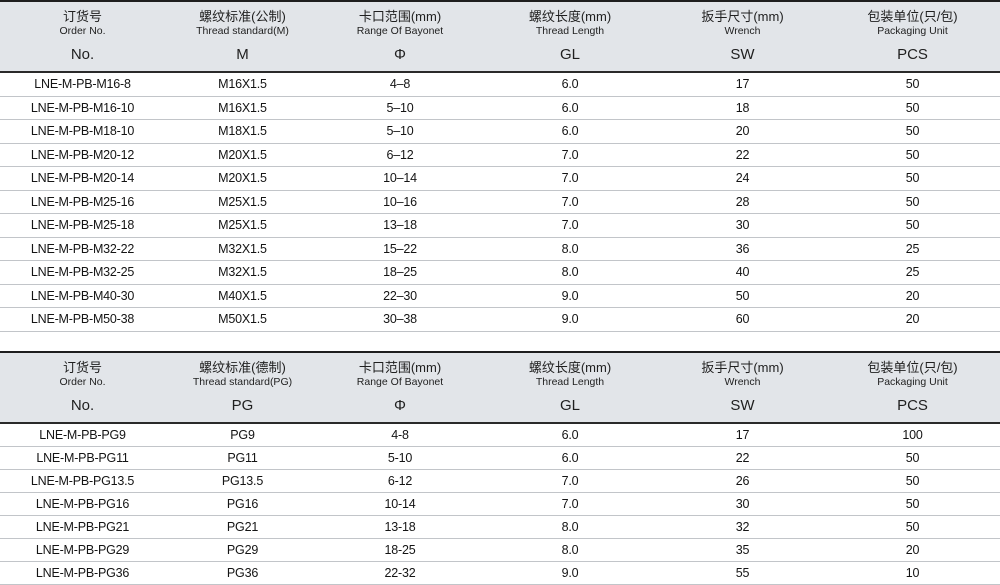 The image size is (1000, 585). What do you see at coordinates (400, 178) in the screenshot?
I see `cell-bayonet-range: 10–14` at bounding box center [400, 178].